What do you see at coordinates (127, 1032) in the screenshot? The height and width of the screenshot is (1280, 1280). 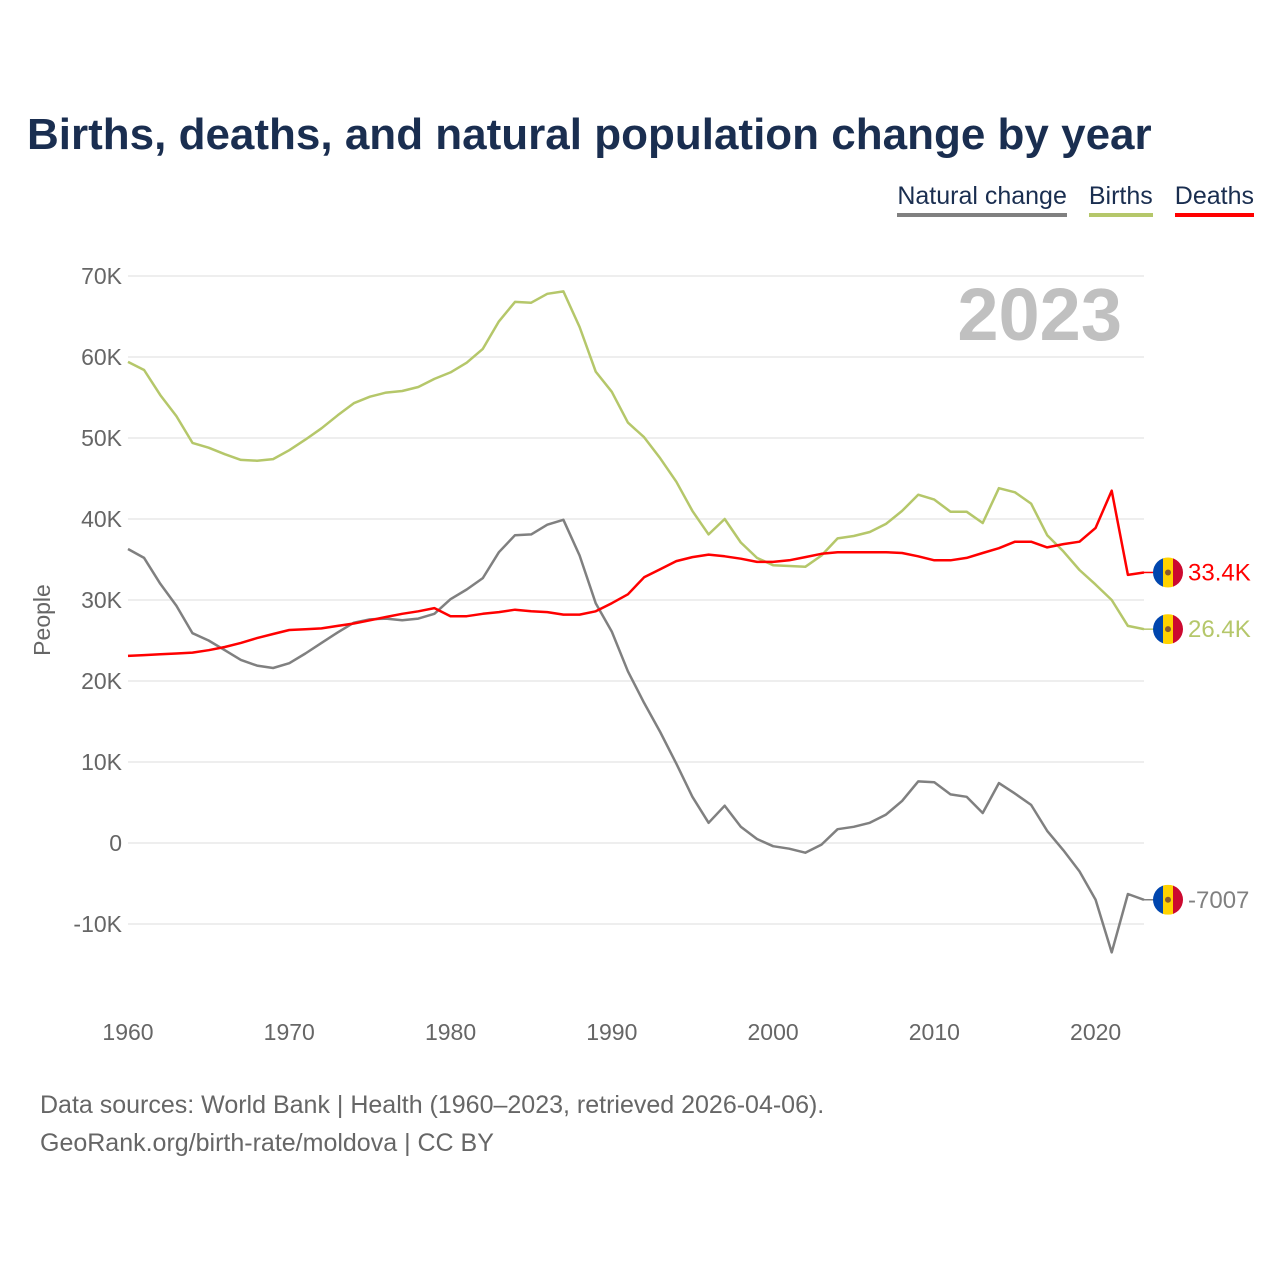 I see `x-tick-label: 1960` at bounding box center [127, 1032].